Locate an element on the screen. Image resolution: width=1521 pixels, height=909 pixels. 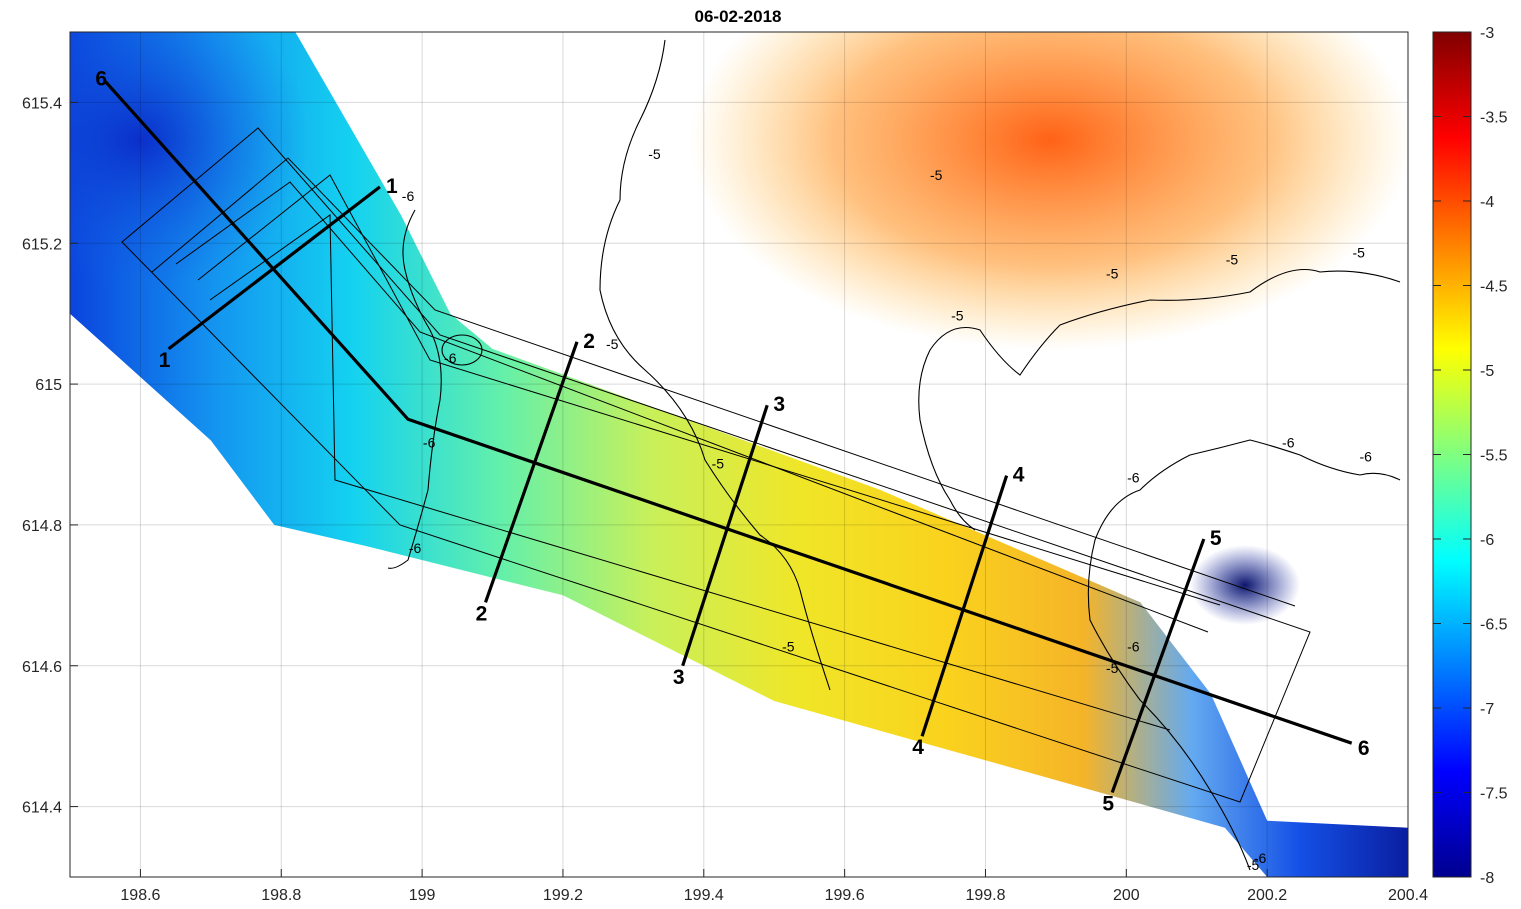
colorbar: -3 -3.5 -4 -4.5 -5 -5.5 -6 -6.5 -7 -7.5 -8 is located at coordinates (1470, 456).